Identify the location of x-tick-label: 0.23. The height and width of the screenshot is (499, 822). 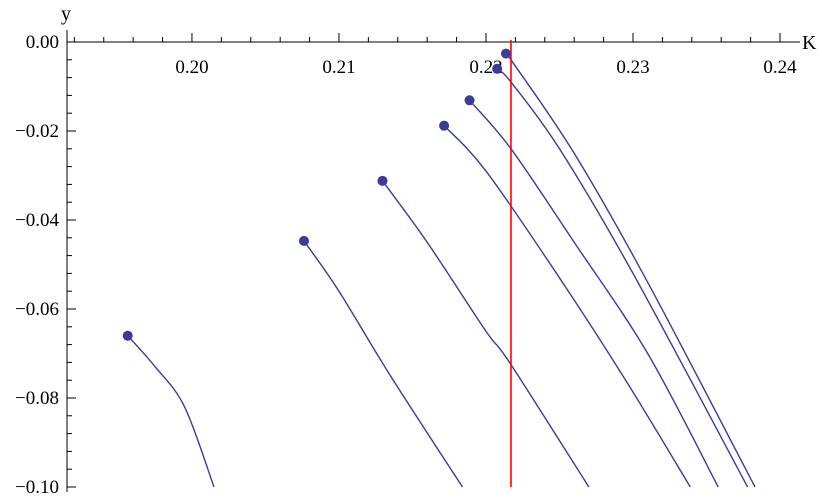
(632, 67).